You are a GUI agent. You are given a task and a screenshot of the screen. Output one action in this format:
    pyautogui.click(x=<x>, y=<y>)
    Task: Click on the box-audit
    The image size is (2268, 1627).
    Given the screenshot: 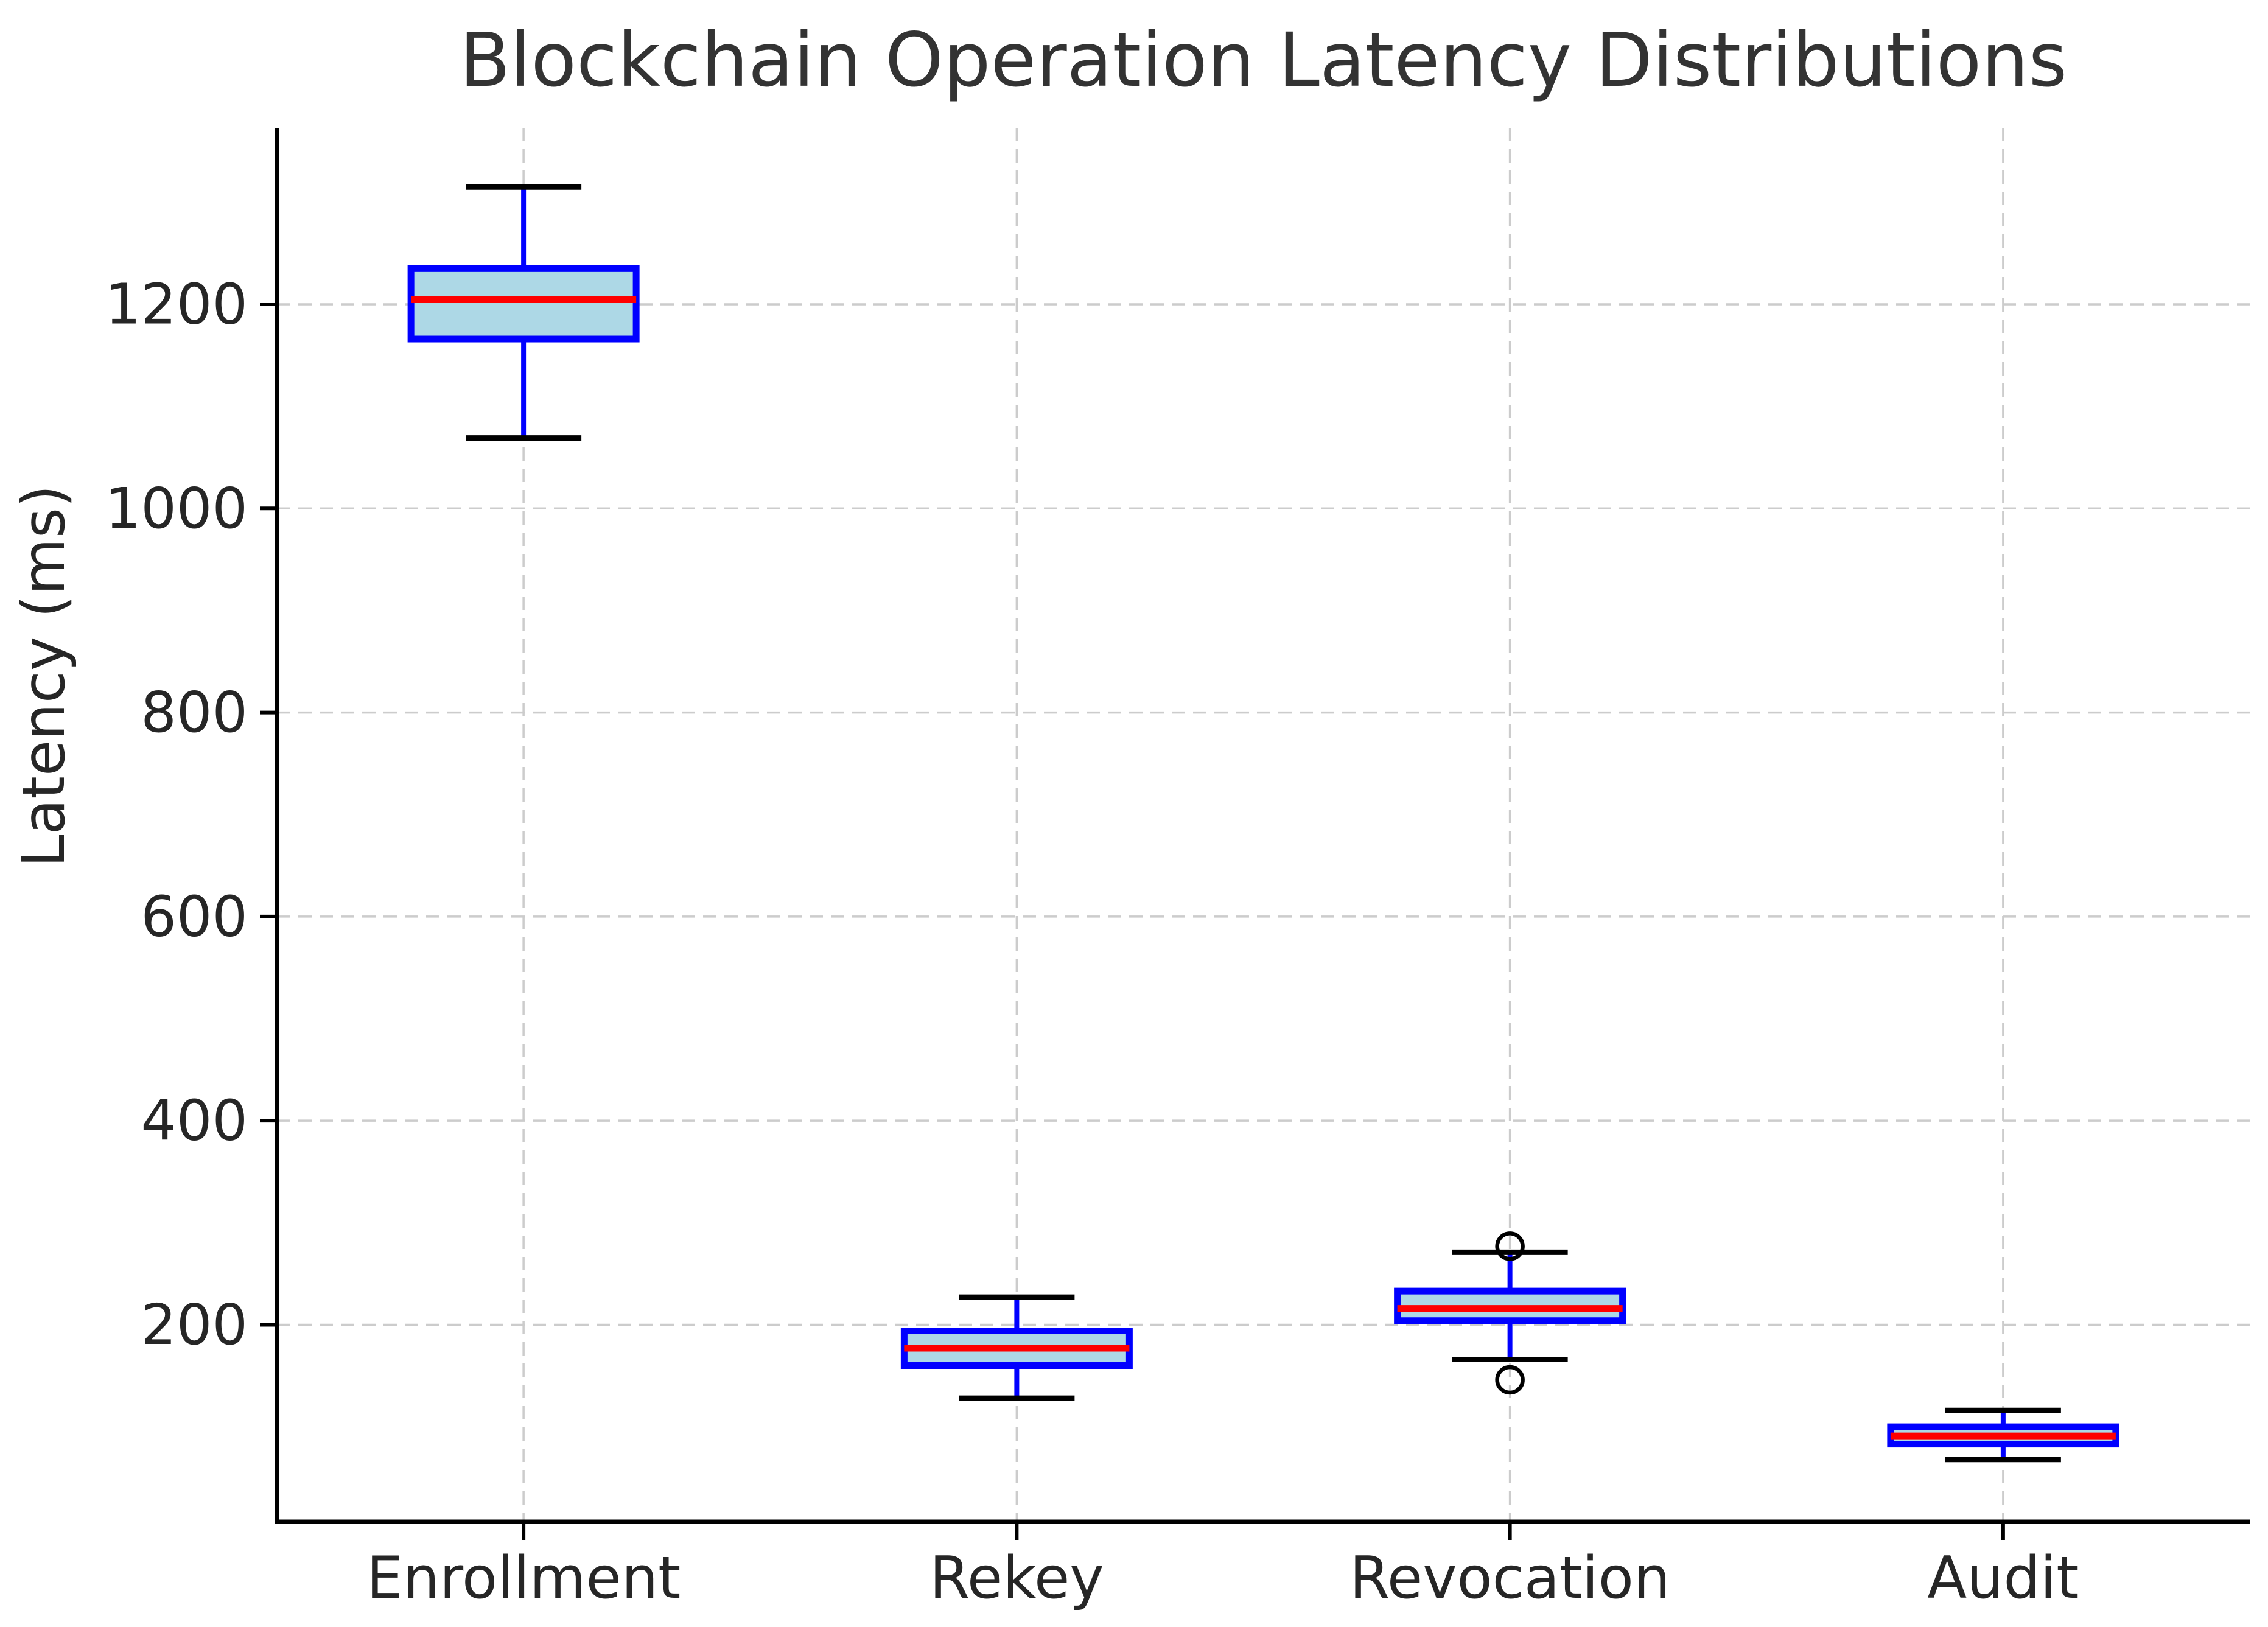 What is the action you would take?
    pyautogui.click(x=2003, y=1435)
    